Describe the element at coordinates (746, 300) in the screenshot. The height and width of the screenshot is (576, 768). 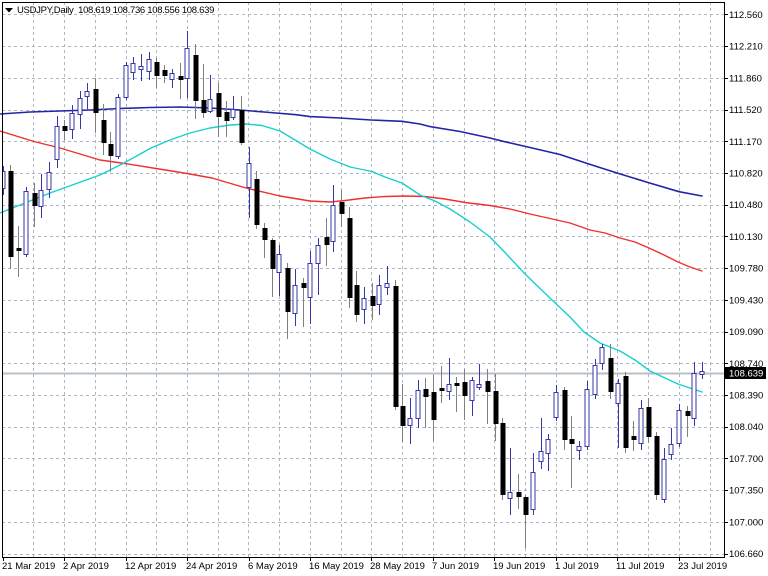
I see `svg-text: 109.430` at that location.